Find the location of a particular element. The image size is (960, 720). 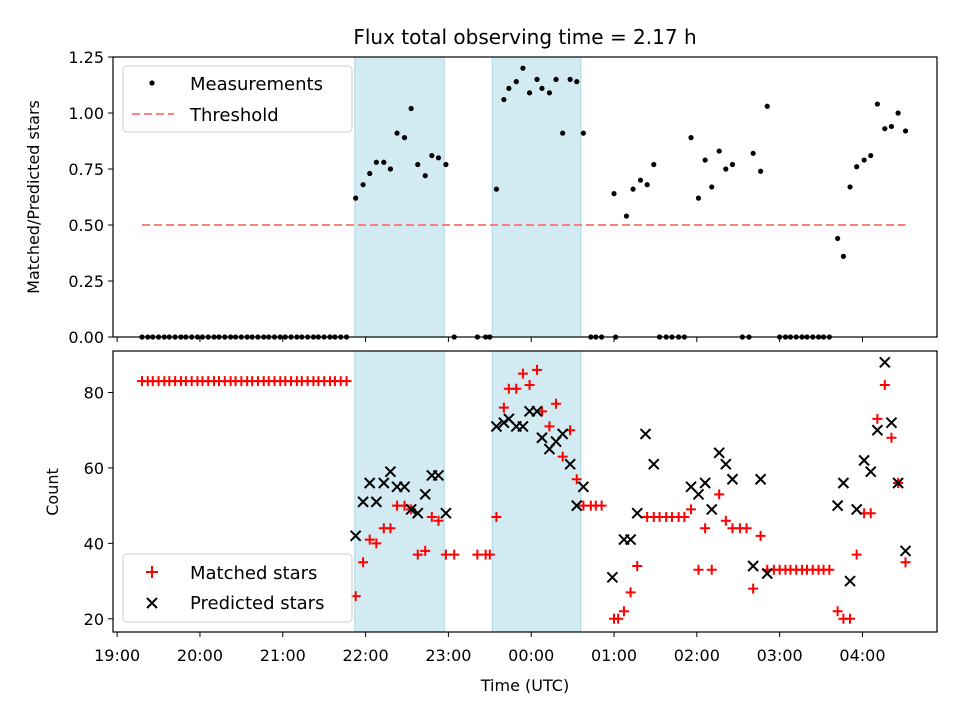

x-tick-label: 19:00 is located at coordinates (117, 655).